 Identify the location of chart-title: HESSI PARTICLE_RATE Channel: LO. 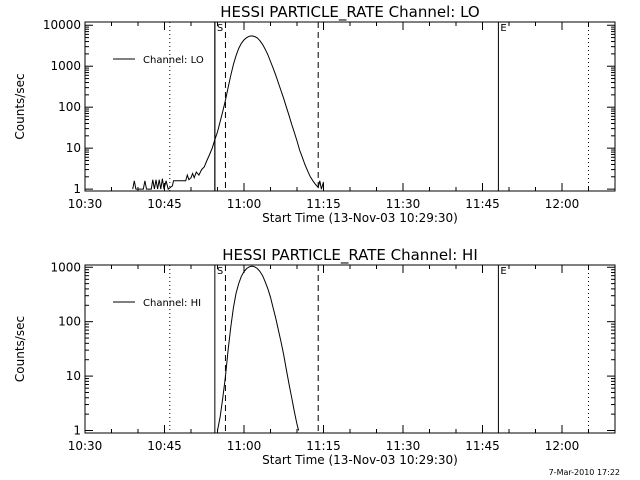
(349, 12).